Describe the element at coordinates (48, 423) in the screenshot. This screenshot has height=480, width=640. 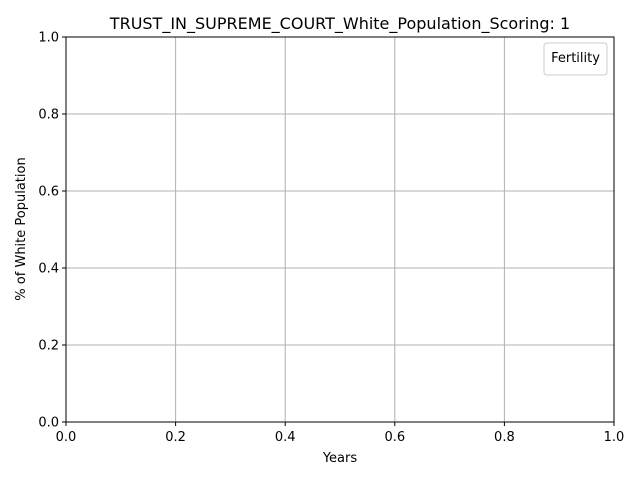
I see `y-tick-label-0: 0.0` at that location.